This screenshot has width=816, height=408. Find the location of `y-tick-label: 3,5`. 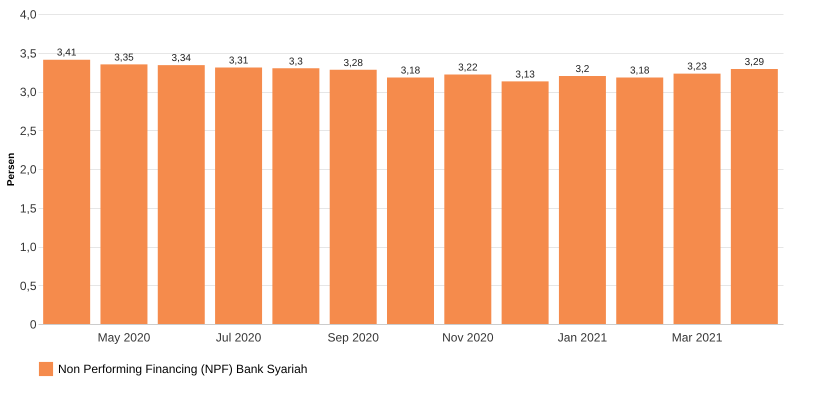

y-tick-label: 3,5 is located at coordinates (28, 53).